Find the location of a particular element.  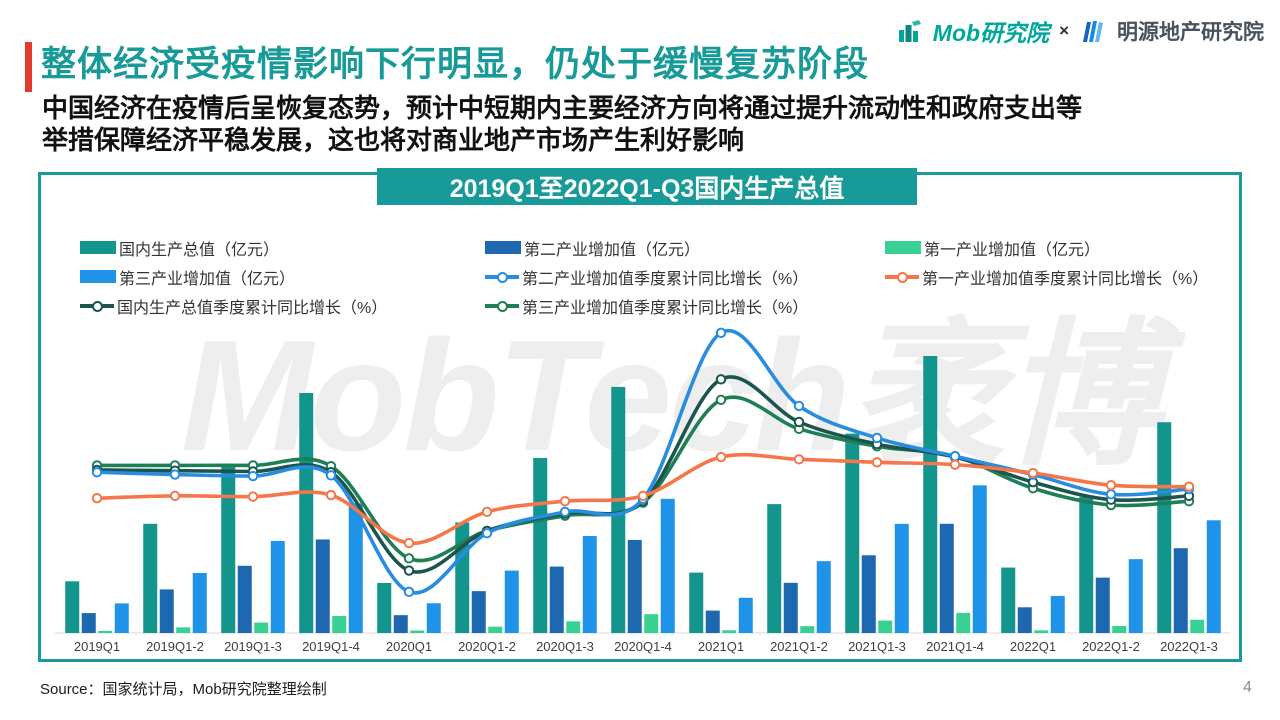

x-axis-label: 2019Q1-4 is located at coordinates (331, 646).